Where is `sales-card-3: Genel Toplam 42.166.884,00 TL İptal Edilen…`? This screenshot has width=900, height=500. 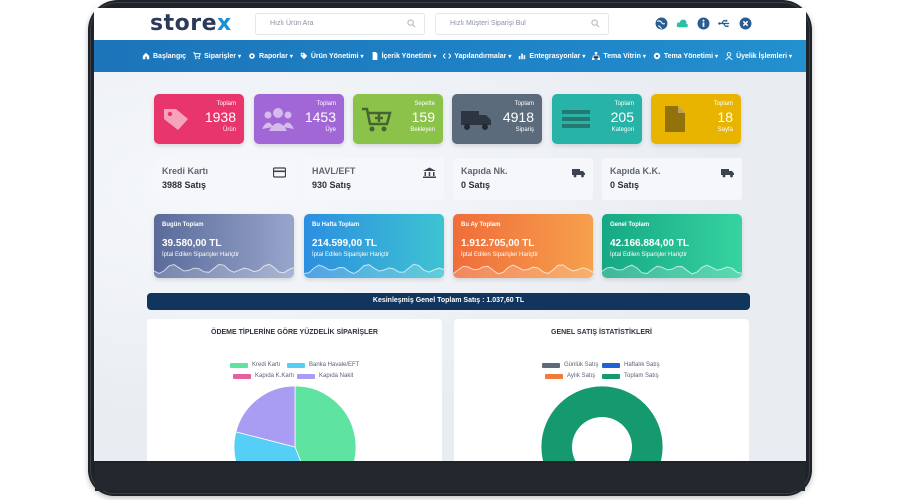
sales-card-3: Genel Toplam 42.166.884,00 TL İptal Edilen… is located at coordinates (672, 246).